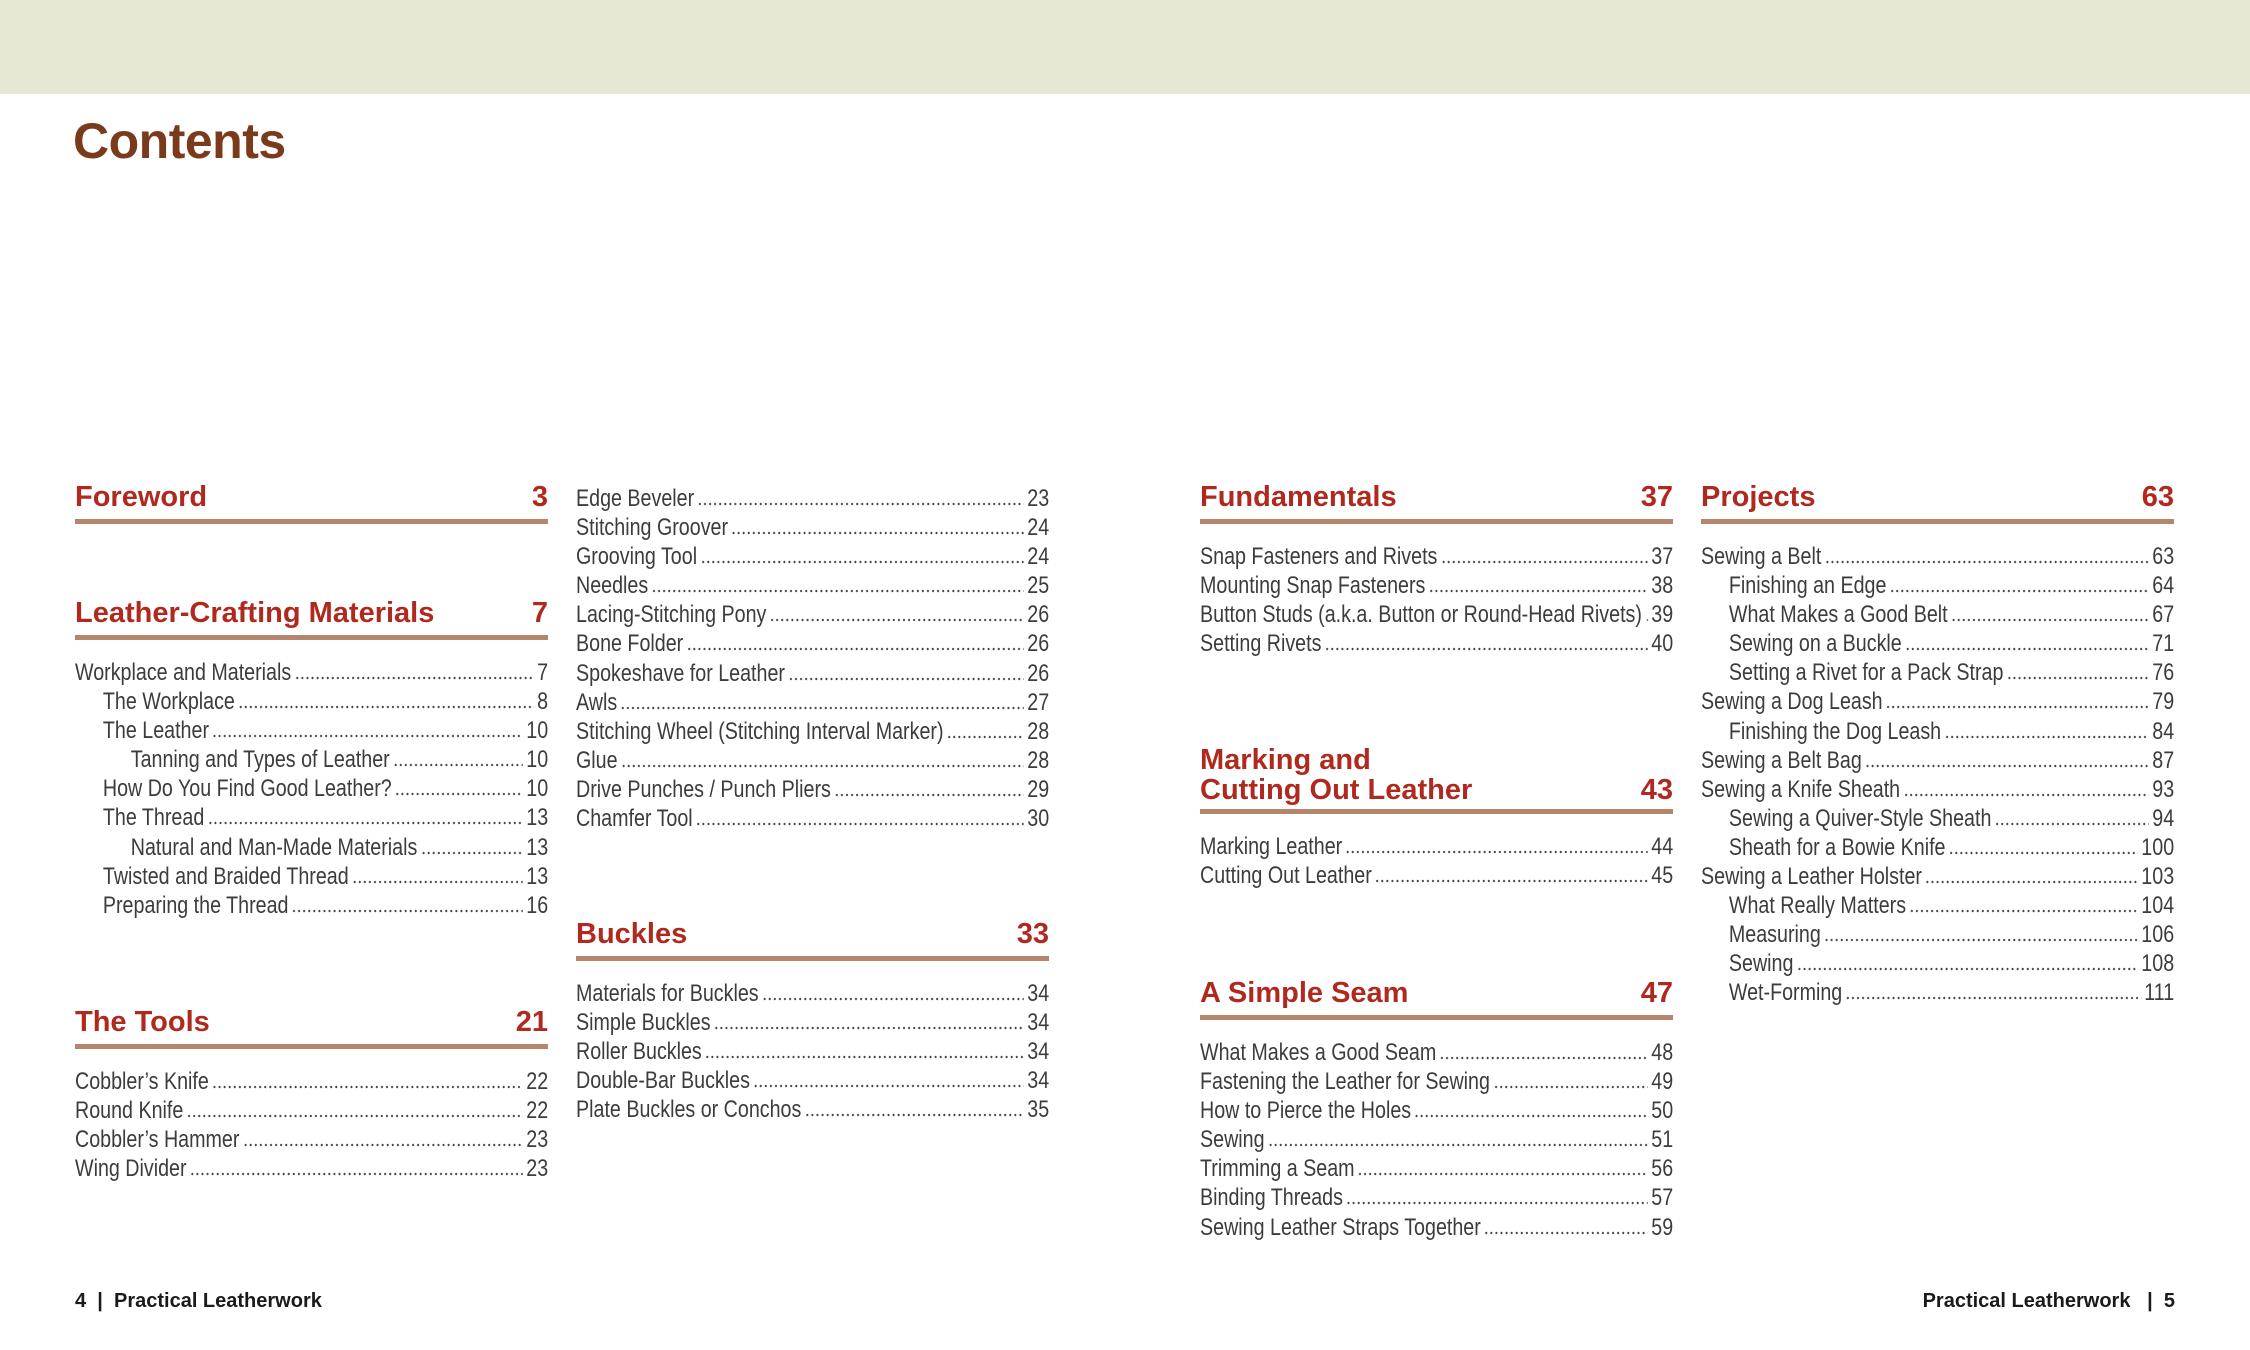 The image size is (2250, 1350). Describe the element at coordinates (2158, 847) in the screenshot. I see `entry-page: 100` at that location.